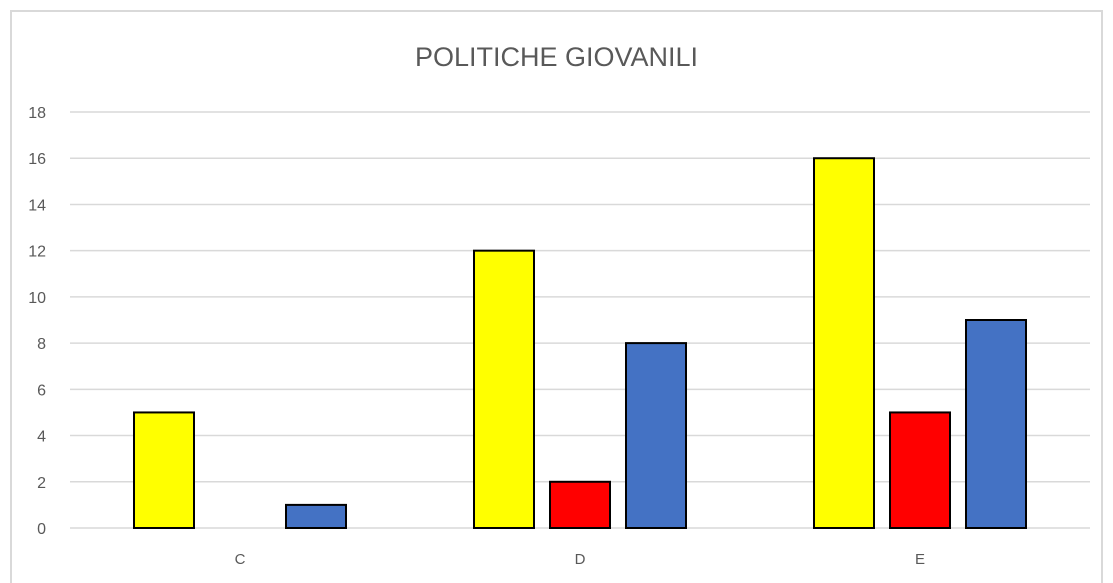  What do you see at coordinates (37, 298) in the screenshot?
I see `y-tick-label-10: 10` at bounding box center [37, 298].